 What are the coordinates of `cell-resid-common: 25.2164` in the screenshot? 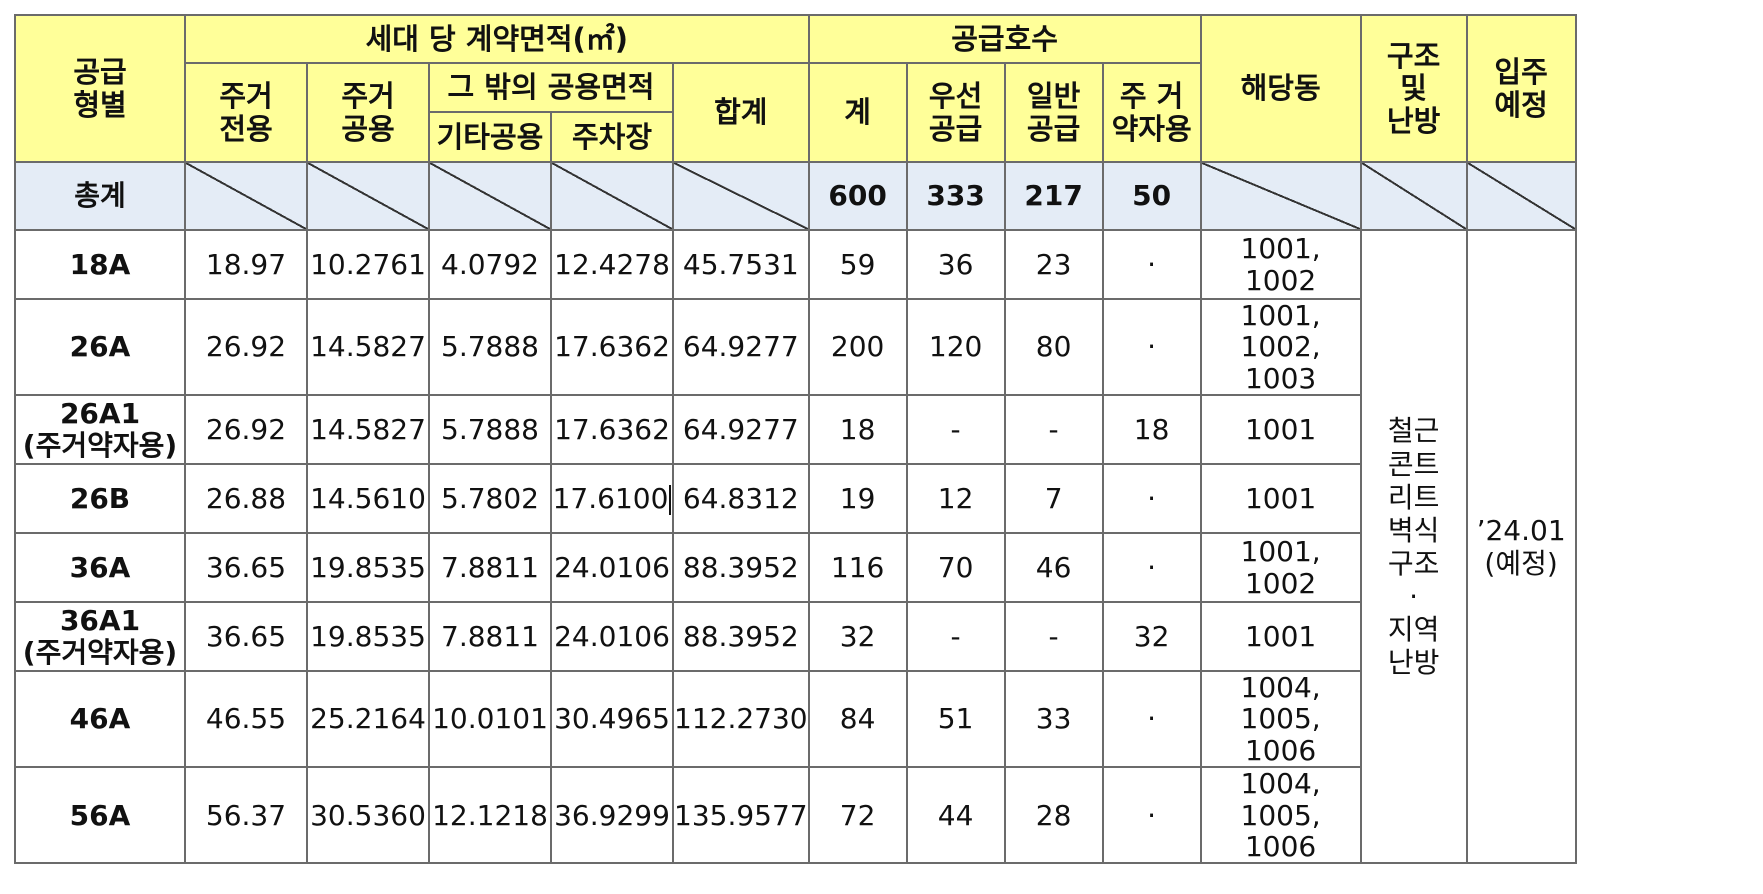 It's located at (368, 719).